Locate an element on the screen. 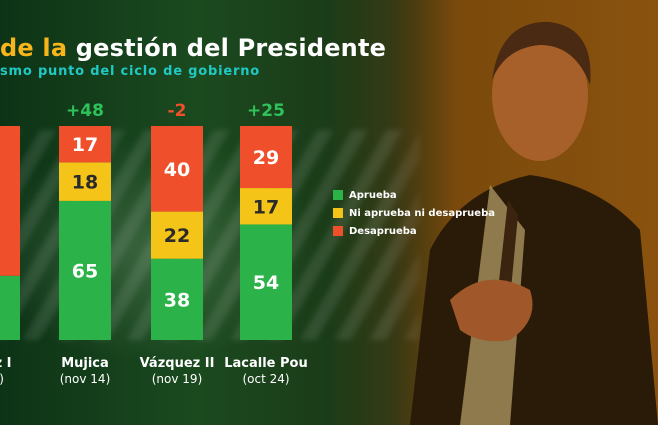 This screenshot has width=658, height=425. chart-title: de la gestión del Presidente is located at coordinates (193, 48).